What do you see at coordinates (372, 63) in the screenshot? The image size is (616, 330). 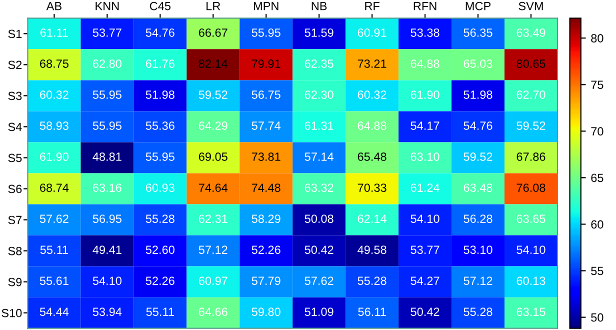 I see `data-label: 73.21` at bounding box center [372, 63].